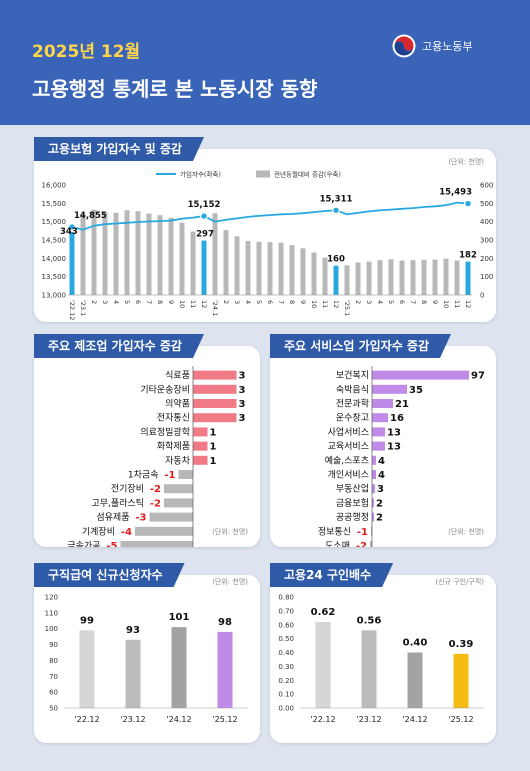 The height and width of the screenshot is (771, 530). Describe the element at coordinates (352, 503) in the screenshot. I see `category-label: 금융보험` at that location.